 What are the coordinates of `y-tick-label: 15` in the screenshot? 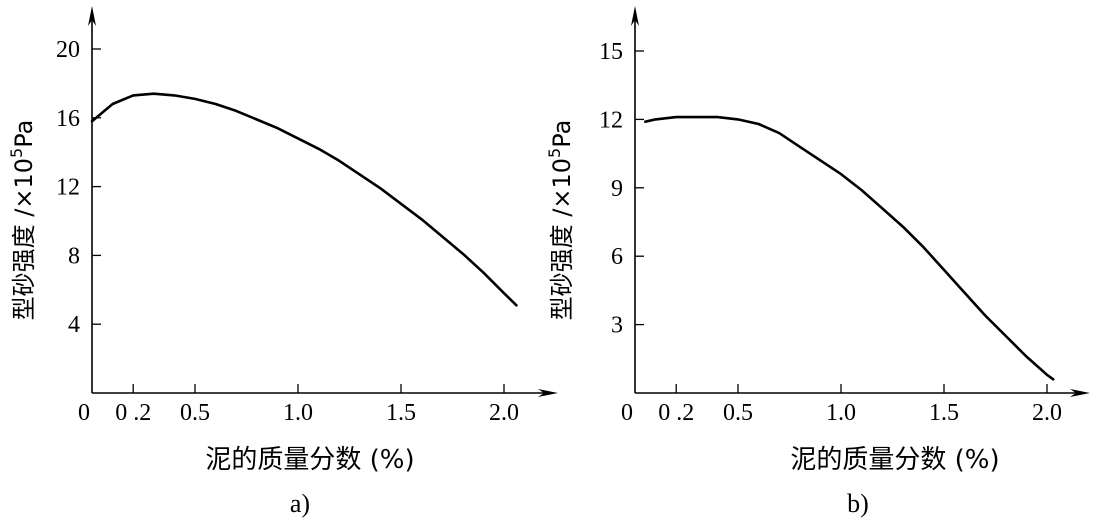 It's located at (611, 52).